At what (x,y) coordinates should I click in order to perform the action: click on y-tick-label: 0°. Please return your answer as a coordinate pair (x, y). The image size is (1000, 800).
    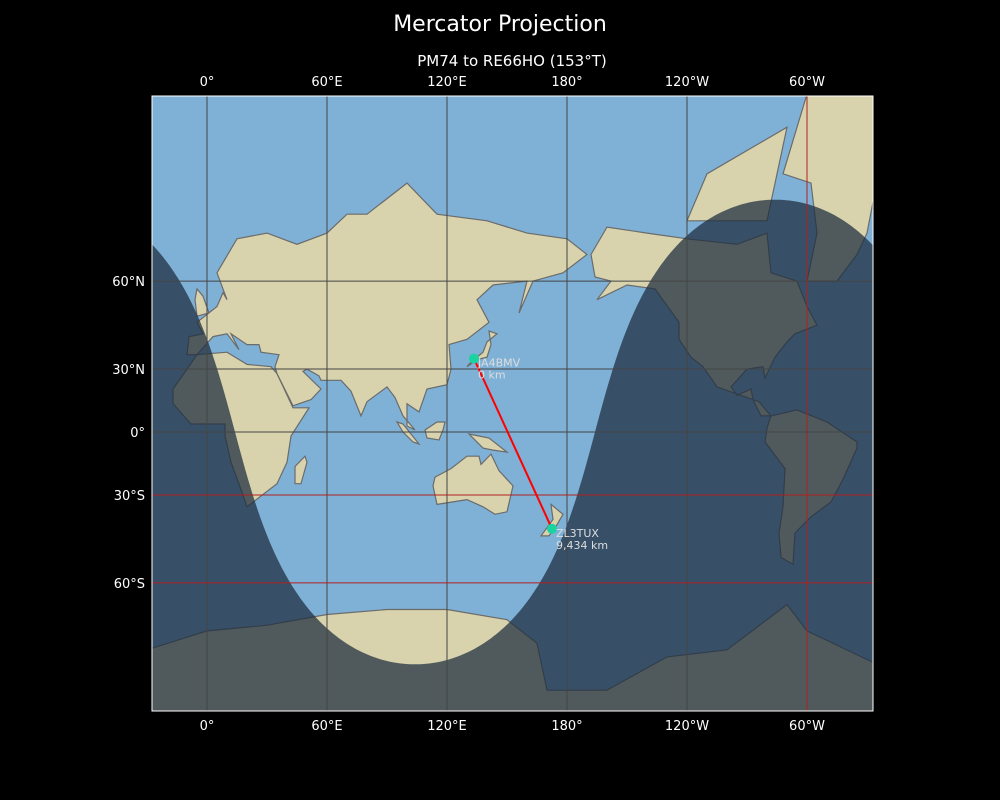
    Looking at the image, I should click on (137, 433).